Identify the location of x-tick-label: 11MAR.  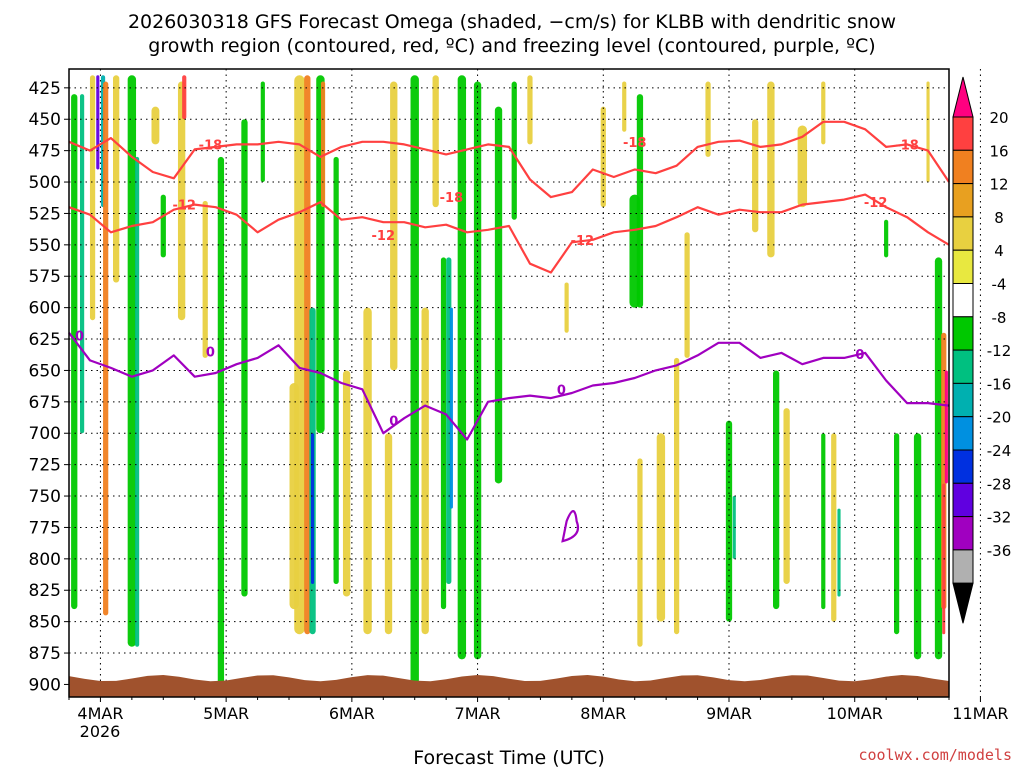
(980, 713).